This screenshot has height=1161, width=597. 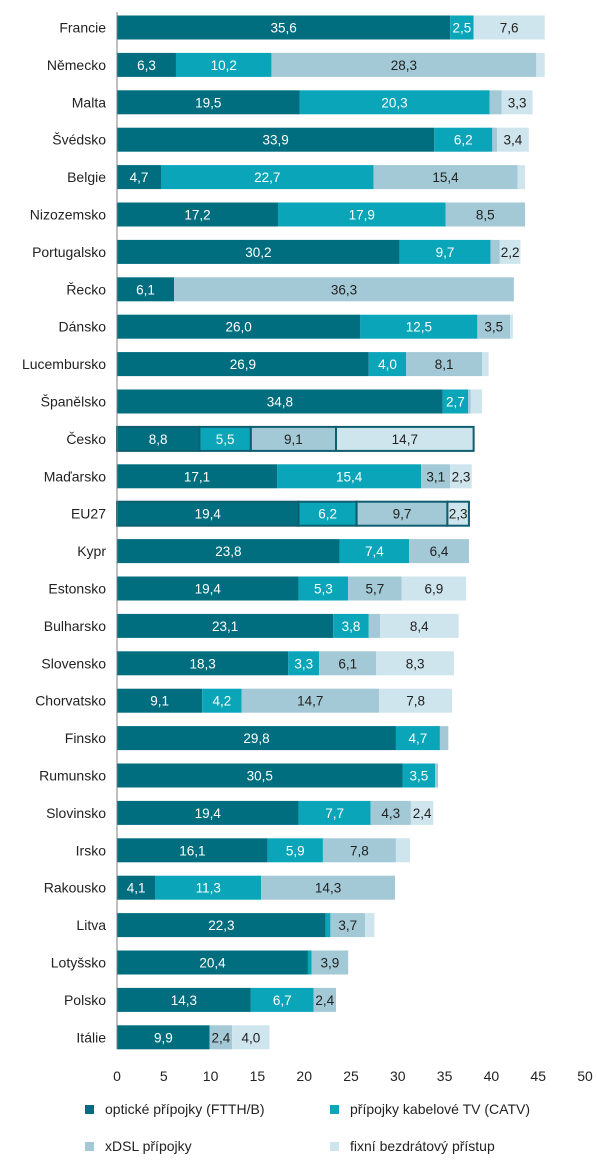 What do you see at coordinates (88, 514) in the screenshot?
I see `category-label-eu27: EU27` at bounding box center [88, 514].